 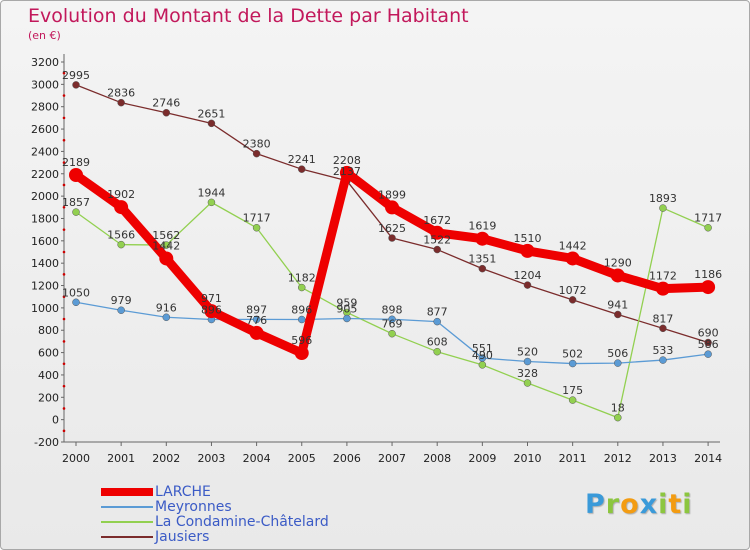 What do you see at coordinates (45, 107) in the screenshot?
I see `y-tick-label: 2800` at bounding box center [45, 107].